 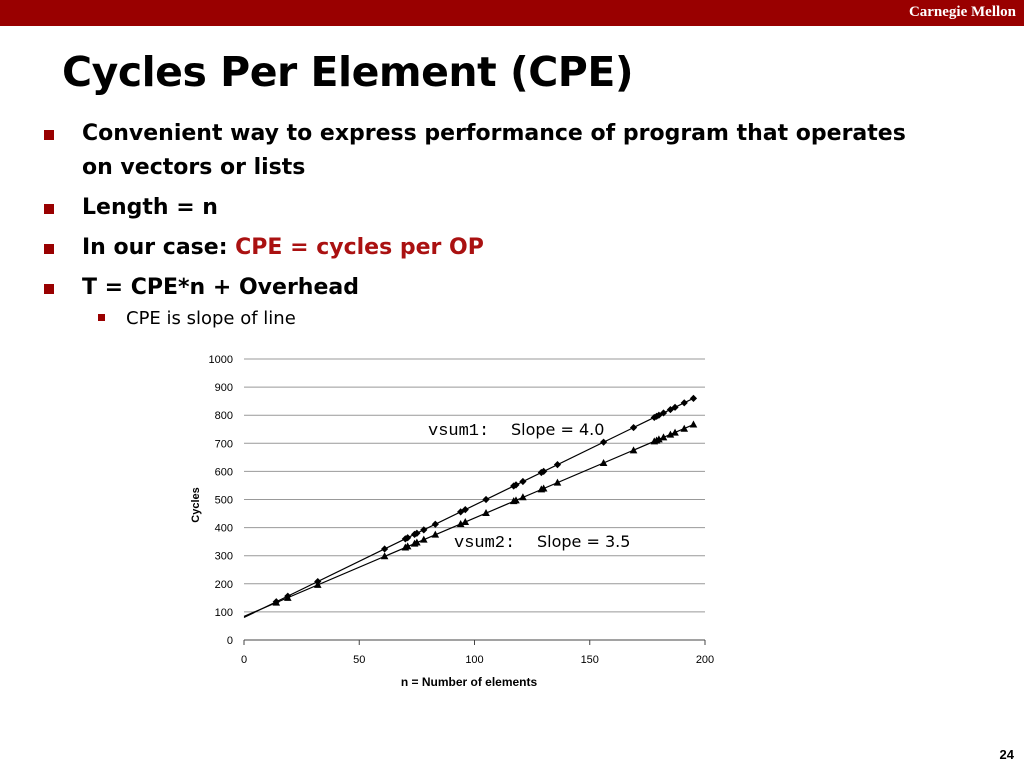 I want to click on page-number: 24, so click(x=1006, y=754).